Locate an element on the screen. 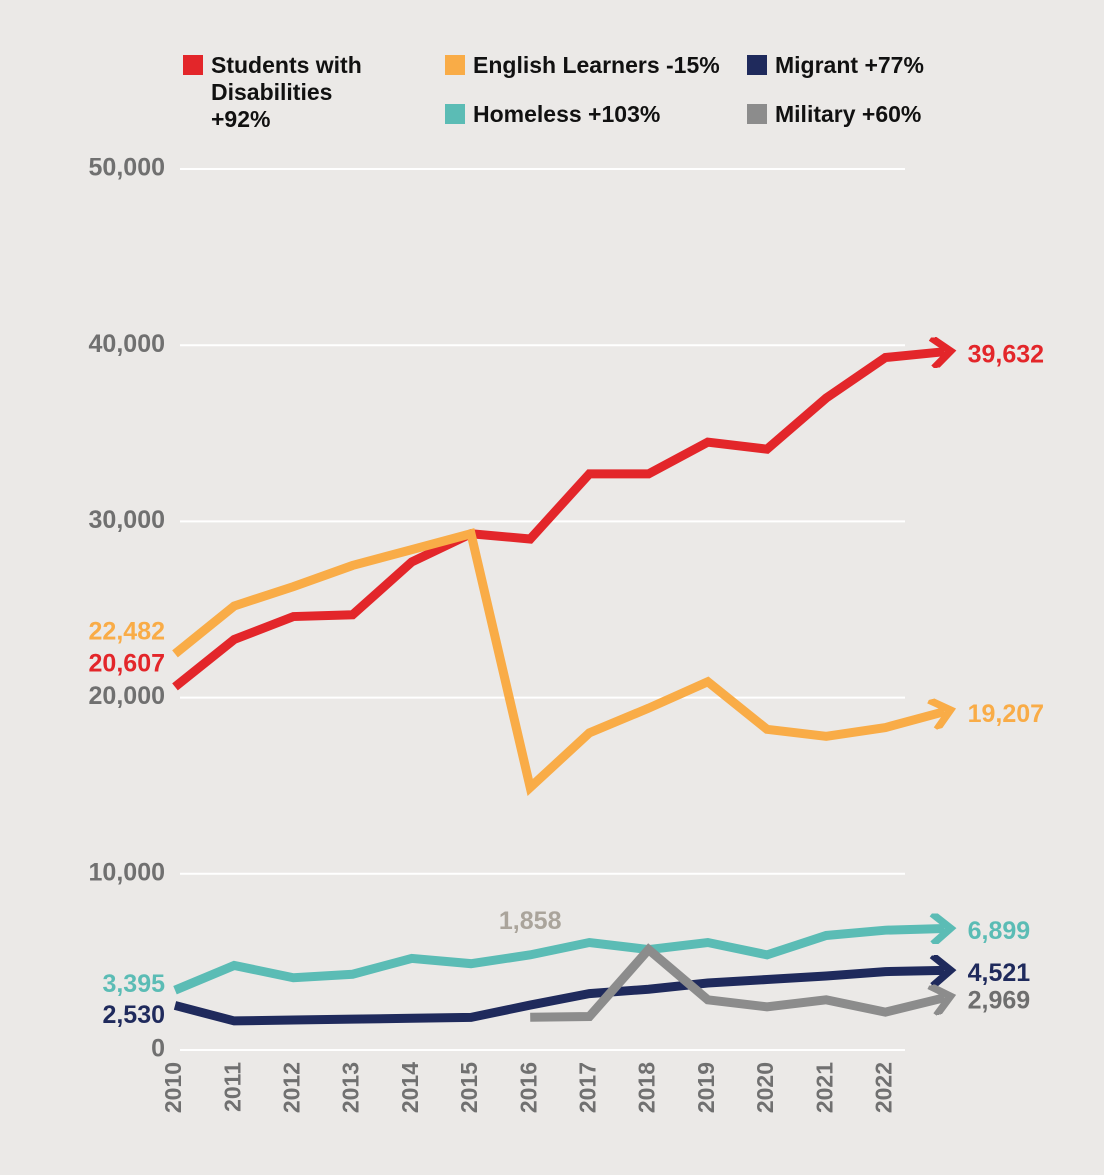 The width and height of the screenshot is (1104, 1175). x-tick-label: 2016 is located at coordinates (528, 1087).